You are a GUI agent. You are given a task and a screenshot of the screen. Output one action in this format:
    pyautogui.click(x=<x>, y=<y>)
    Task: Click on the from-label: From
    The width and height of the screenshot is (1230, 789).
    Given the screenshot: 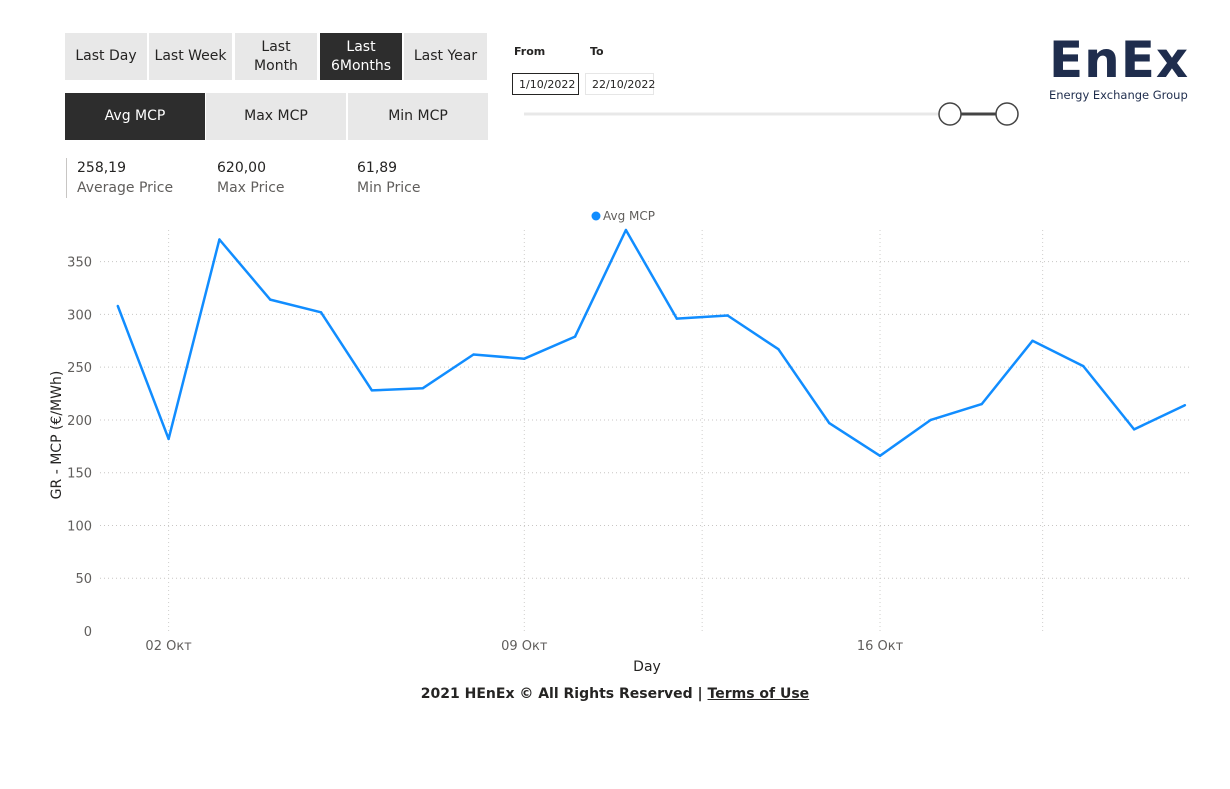 What is the action you would take?
    pyautogui.click(x=530, y=51)
    